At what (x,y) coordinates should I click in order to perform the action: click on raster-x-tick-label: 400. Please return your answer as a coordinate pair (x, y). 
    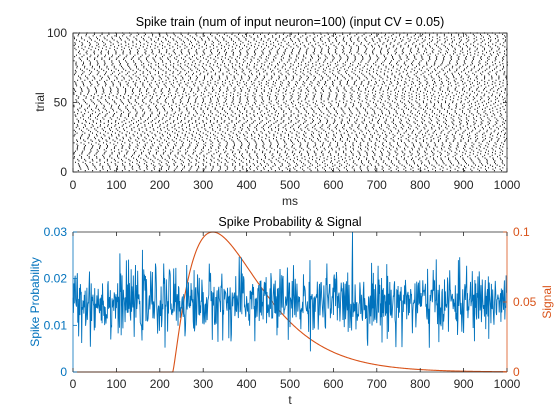
    Looking at the image, I should click on (247, 185).